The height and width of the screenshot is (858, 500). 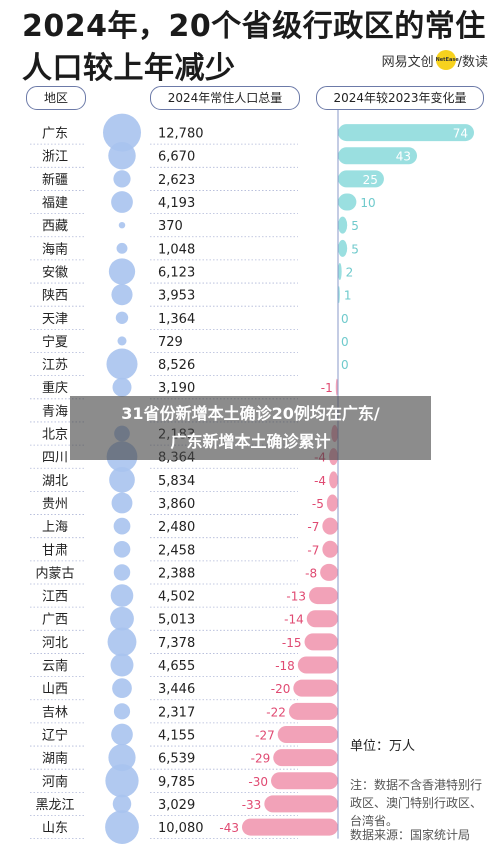 What do you see at coordinates (55, 597) in the screenshot?
I see `region-label: 江西` at bounding box center [55, 597].